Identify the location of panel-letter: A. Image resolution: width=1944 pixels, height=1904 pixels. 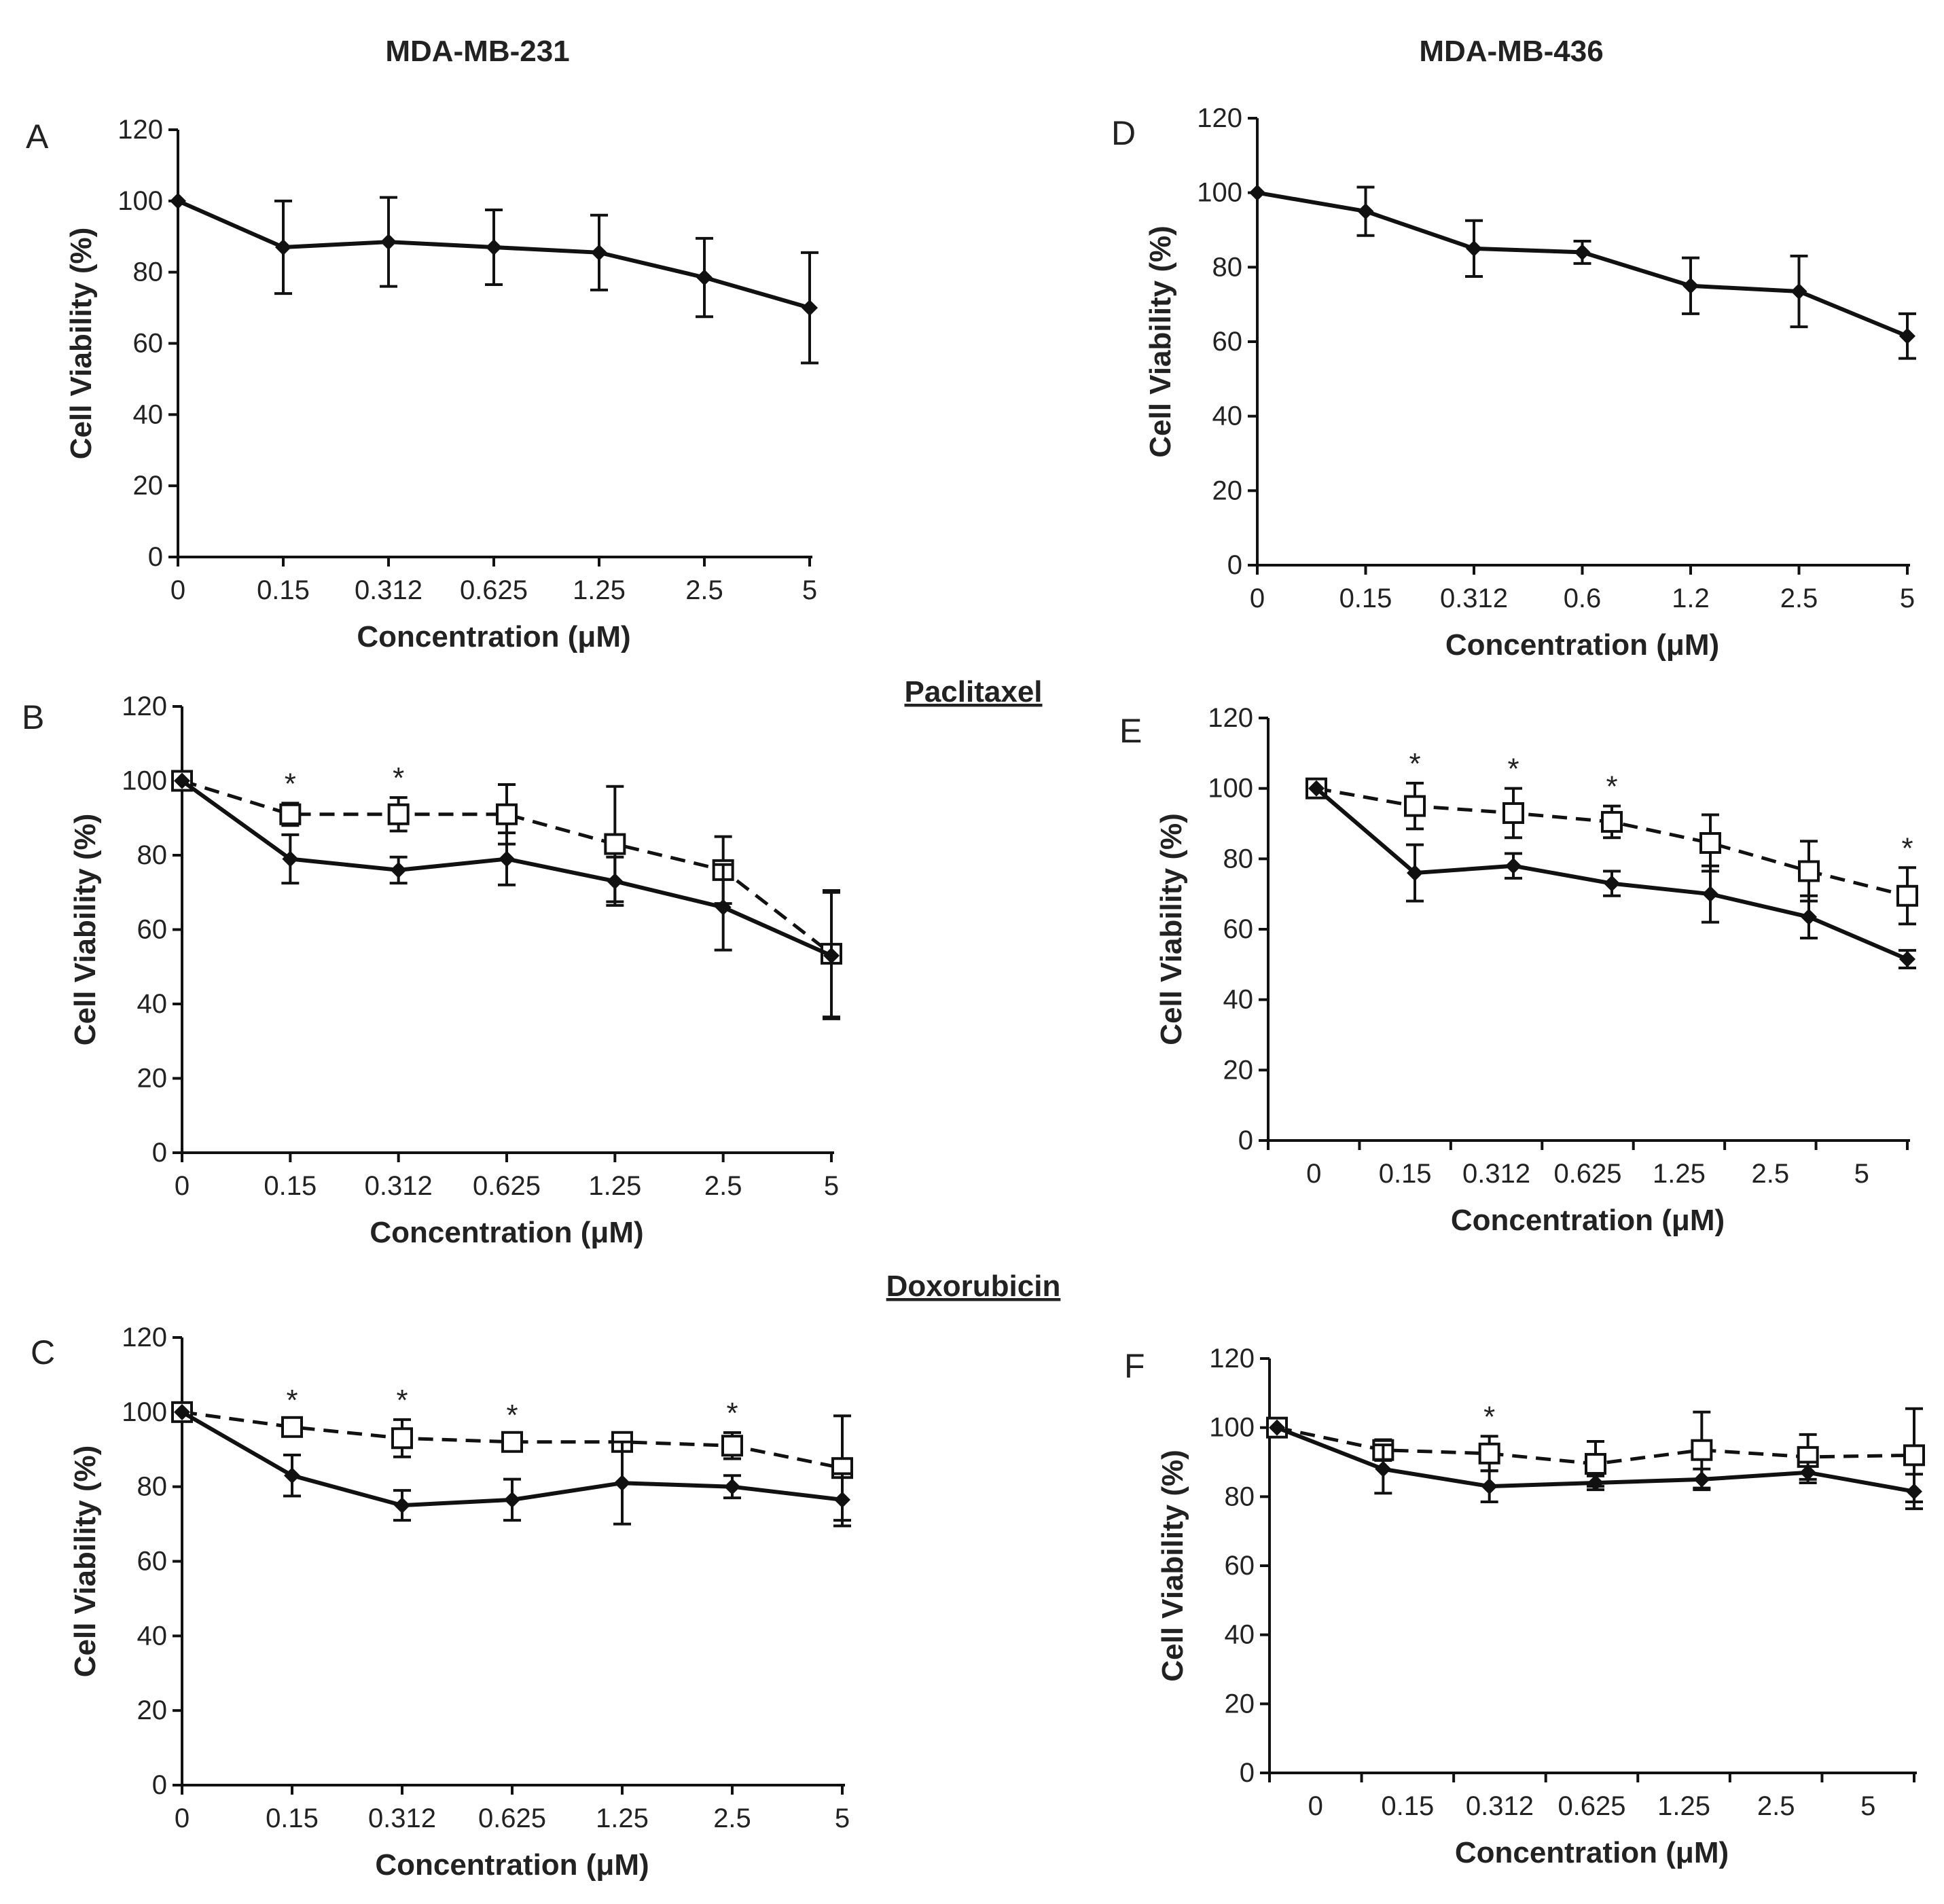
(37, 137).